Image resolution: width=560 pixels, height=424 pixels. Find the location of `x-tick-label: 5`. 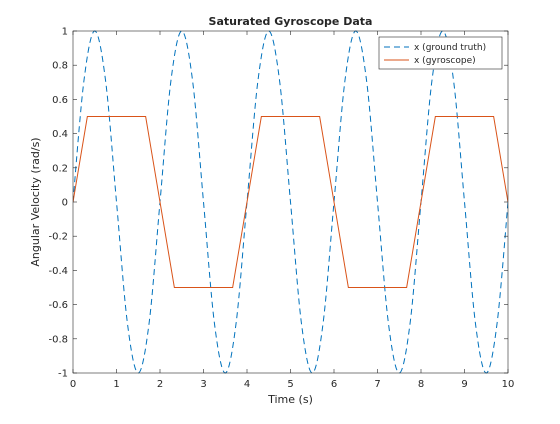

x-tick-label: 5 is located at coordinates (290, 384).